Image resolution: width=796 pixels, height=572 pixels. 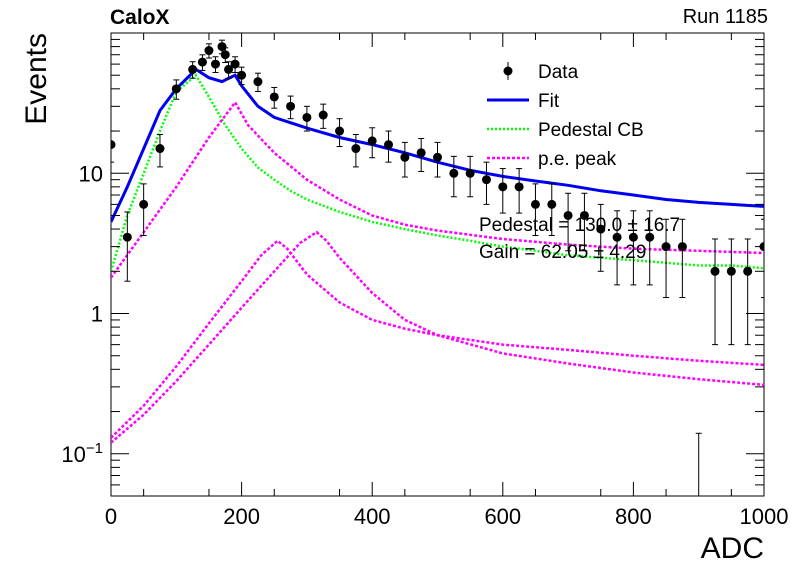 What do you see at coordinates (633, 516) in the screenshot?
I see `x-tick-label: 800` at bounding box center [633, 516].